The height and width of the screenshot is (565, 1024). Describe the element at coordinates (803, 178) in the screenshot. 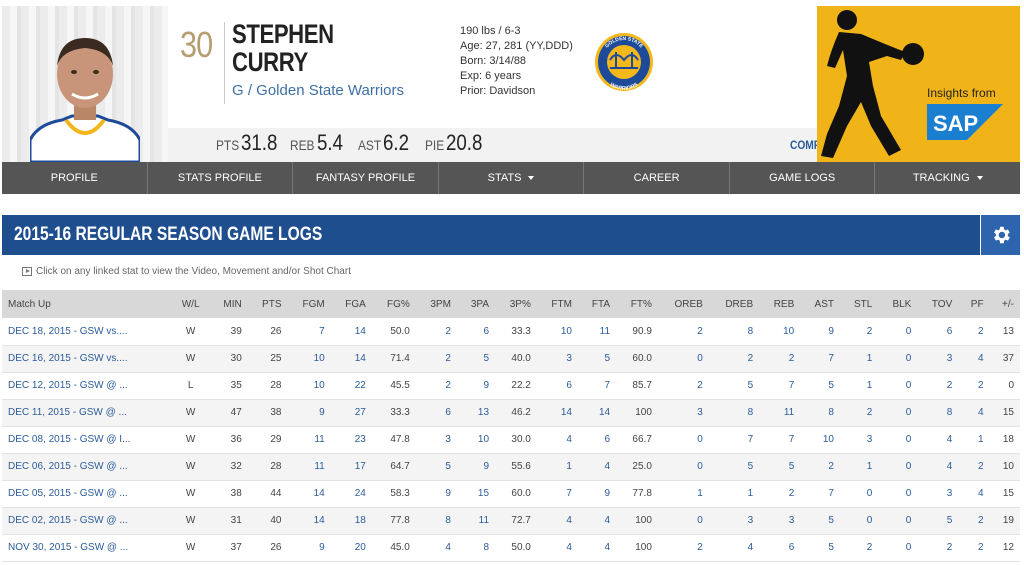

I see `nav-game-logs: GAME LOGS` at that location.